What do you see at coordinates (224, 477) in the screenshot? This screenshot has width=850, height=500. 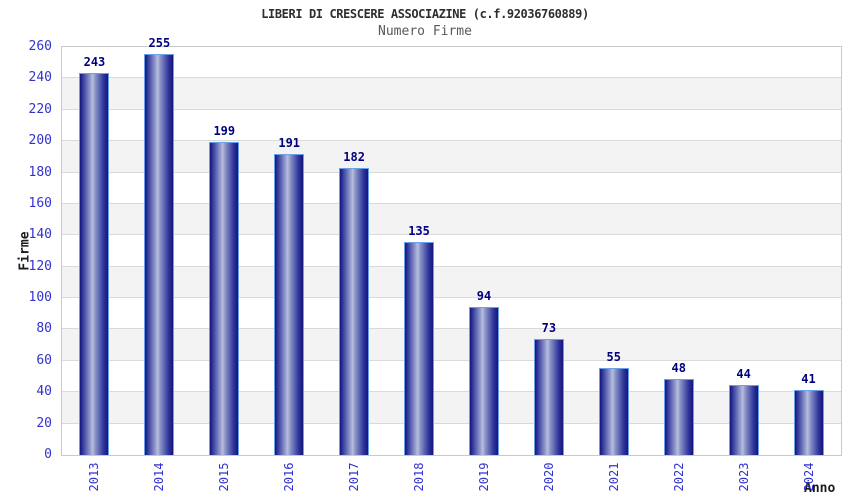 I see `x-tick-label: 2015` at bounding box center [224, 477].